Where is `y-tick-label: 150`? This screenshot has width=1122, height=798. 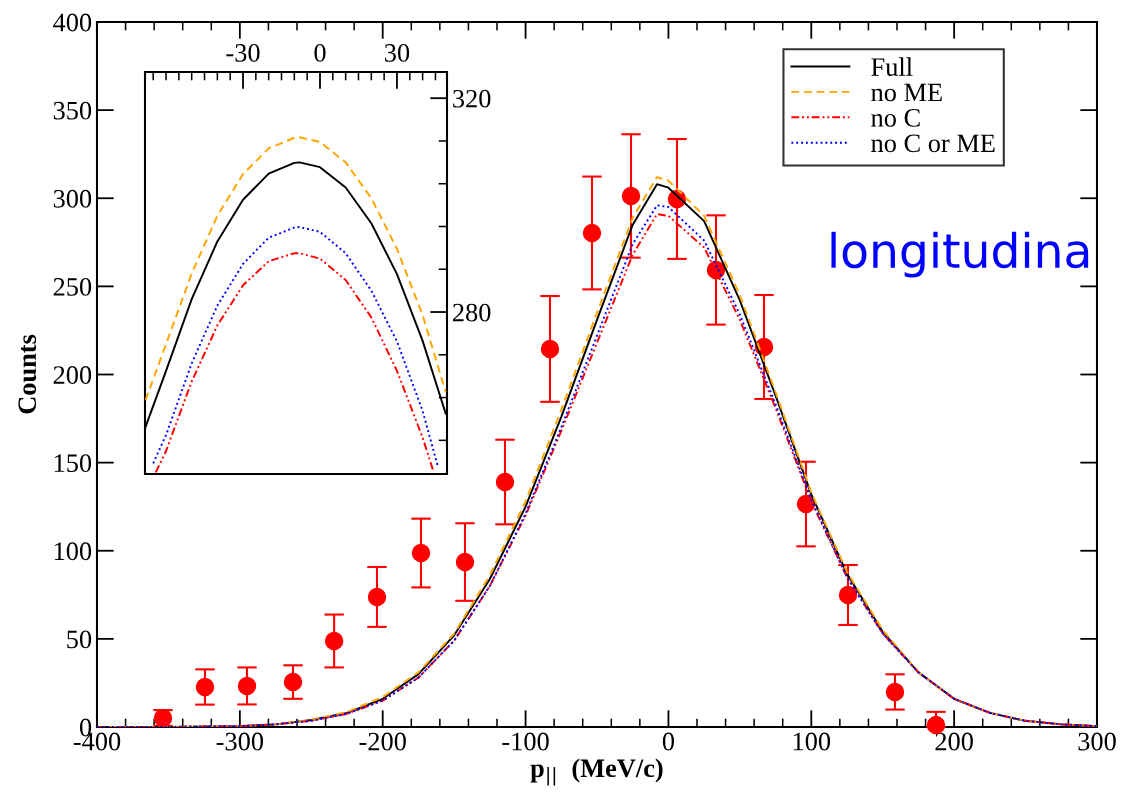 y-tick-label: 150 is located at coordinates (73, 463).